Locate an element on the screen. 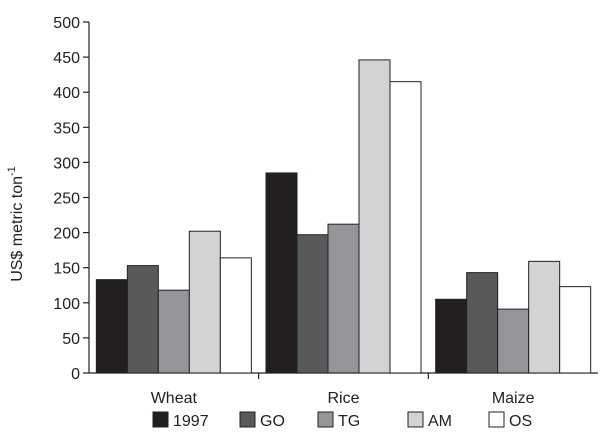 The image size is (608, 444). legend-item-am: AM is located at coordinates (429, 420).